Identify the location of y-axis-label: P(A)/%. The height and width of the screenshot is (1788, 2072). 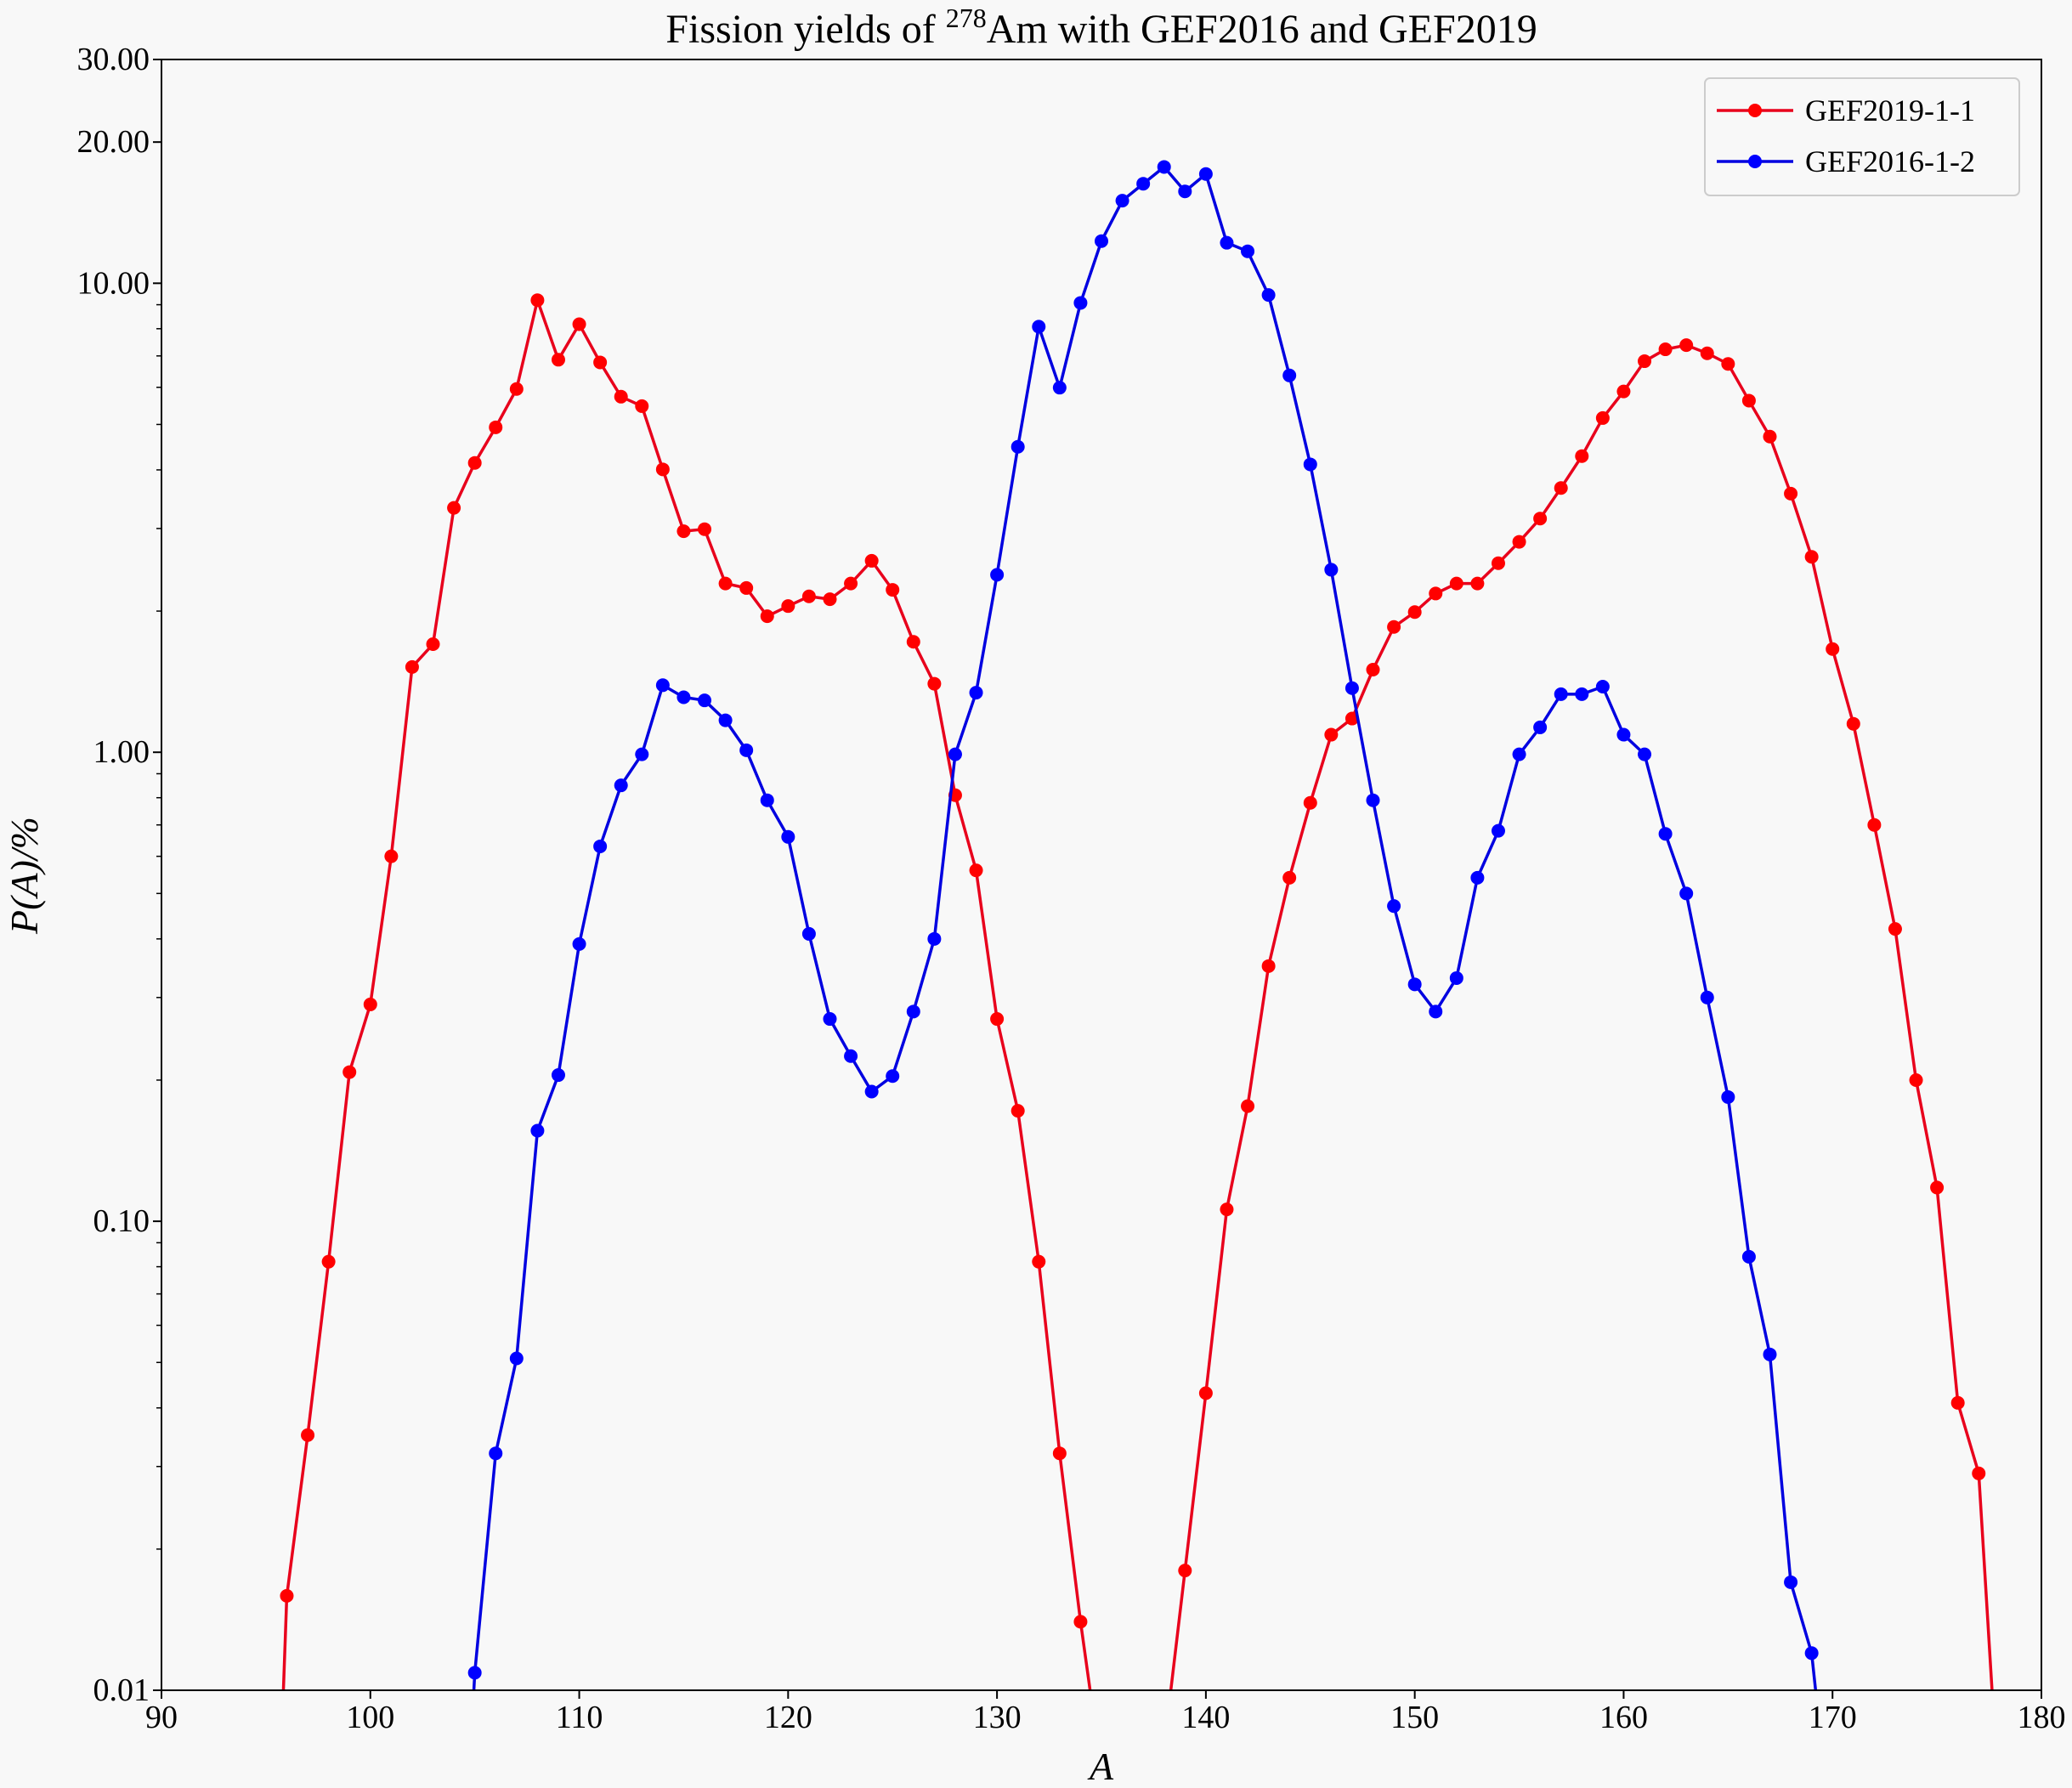
(24, 876).